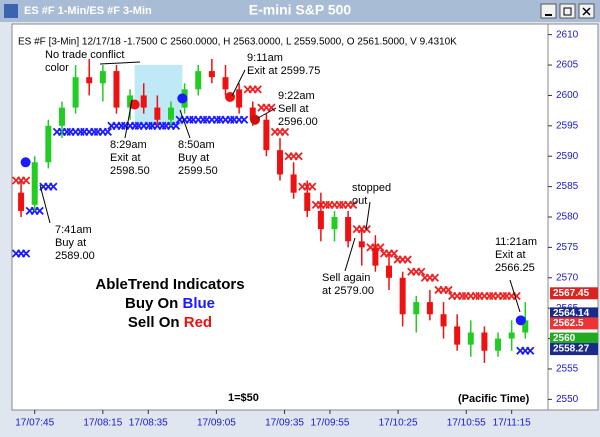 Image resolution: width=600 pixels, height=437 pixels. I want to click on x-tick-label: 17/08:15, so click(102, 423).